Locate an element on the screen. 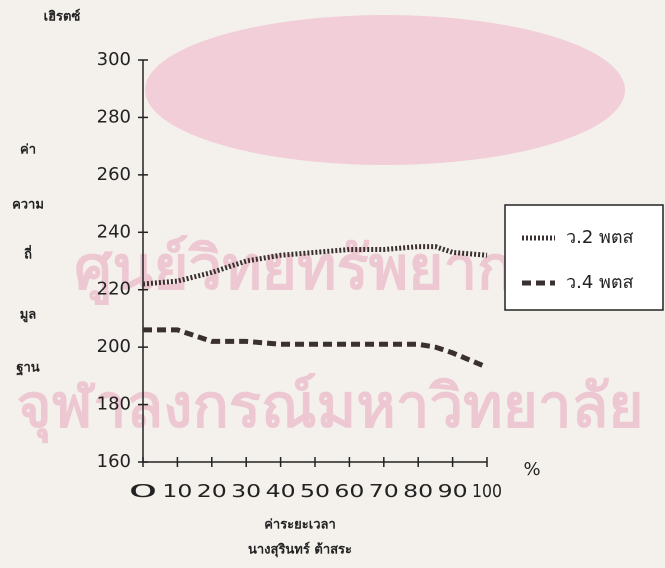  x-tick-label: 0 is located at coordinates (143, 491).